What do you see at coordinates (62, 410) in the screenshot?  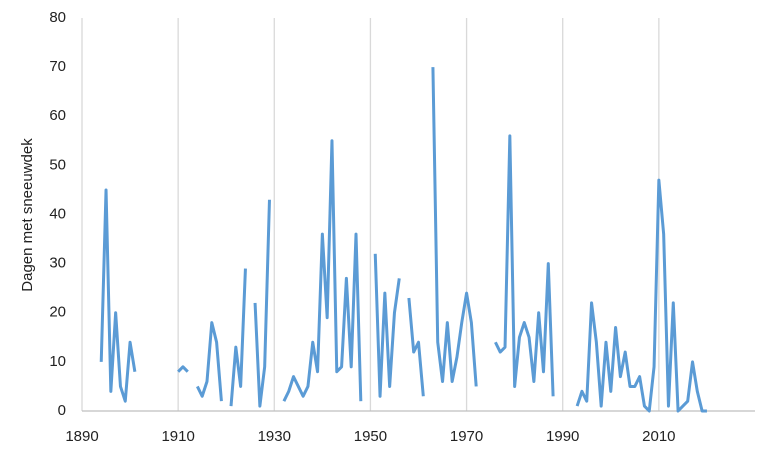 I see `y-tick-label: 0` at bounding box center [62, 410].